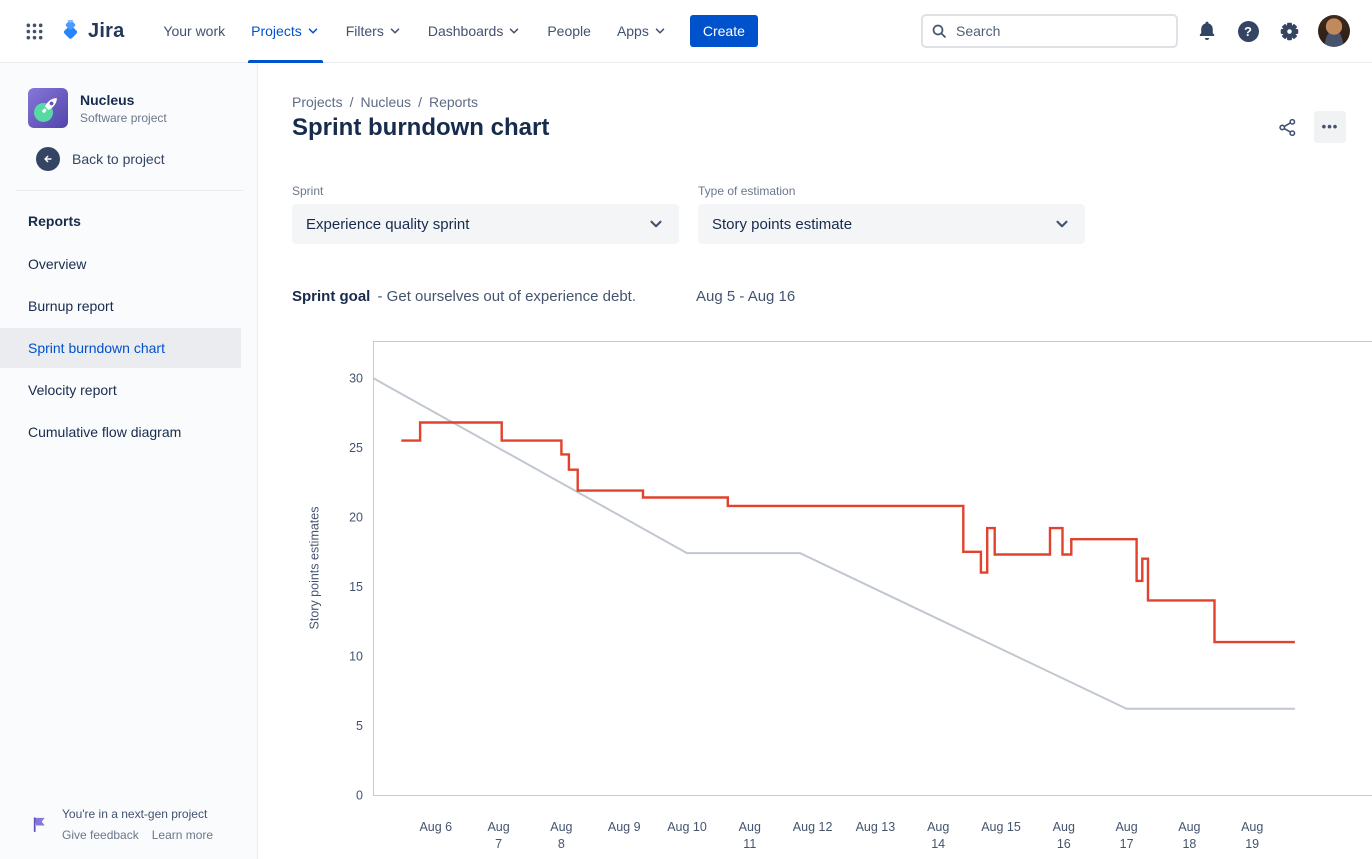 The width and height of the screenshot is (1372, 859). What do you see at coordinates (54, 221) in the screenshot?
I see `reports-section-title: Reports` at bounding box center [54, 221].